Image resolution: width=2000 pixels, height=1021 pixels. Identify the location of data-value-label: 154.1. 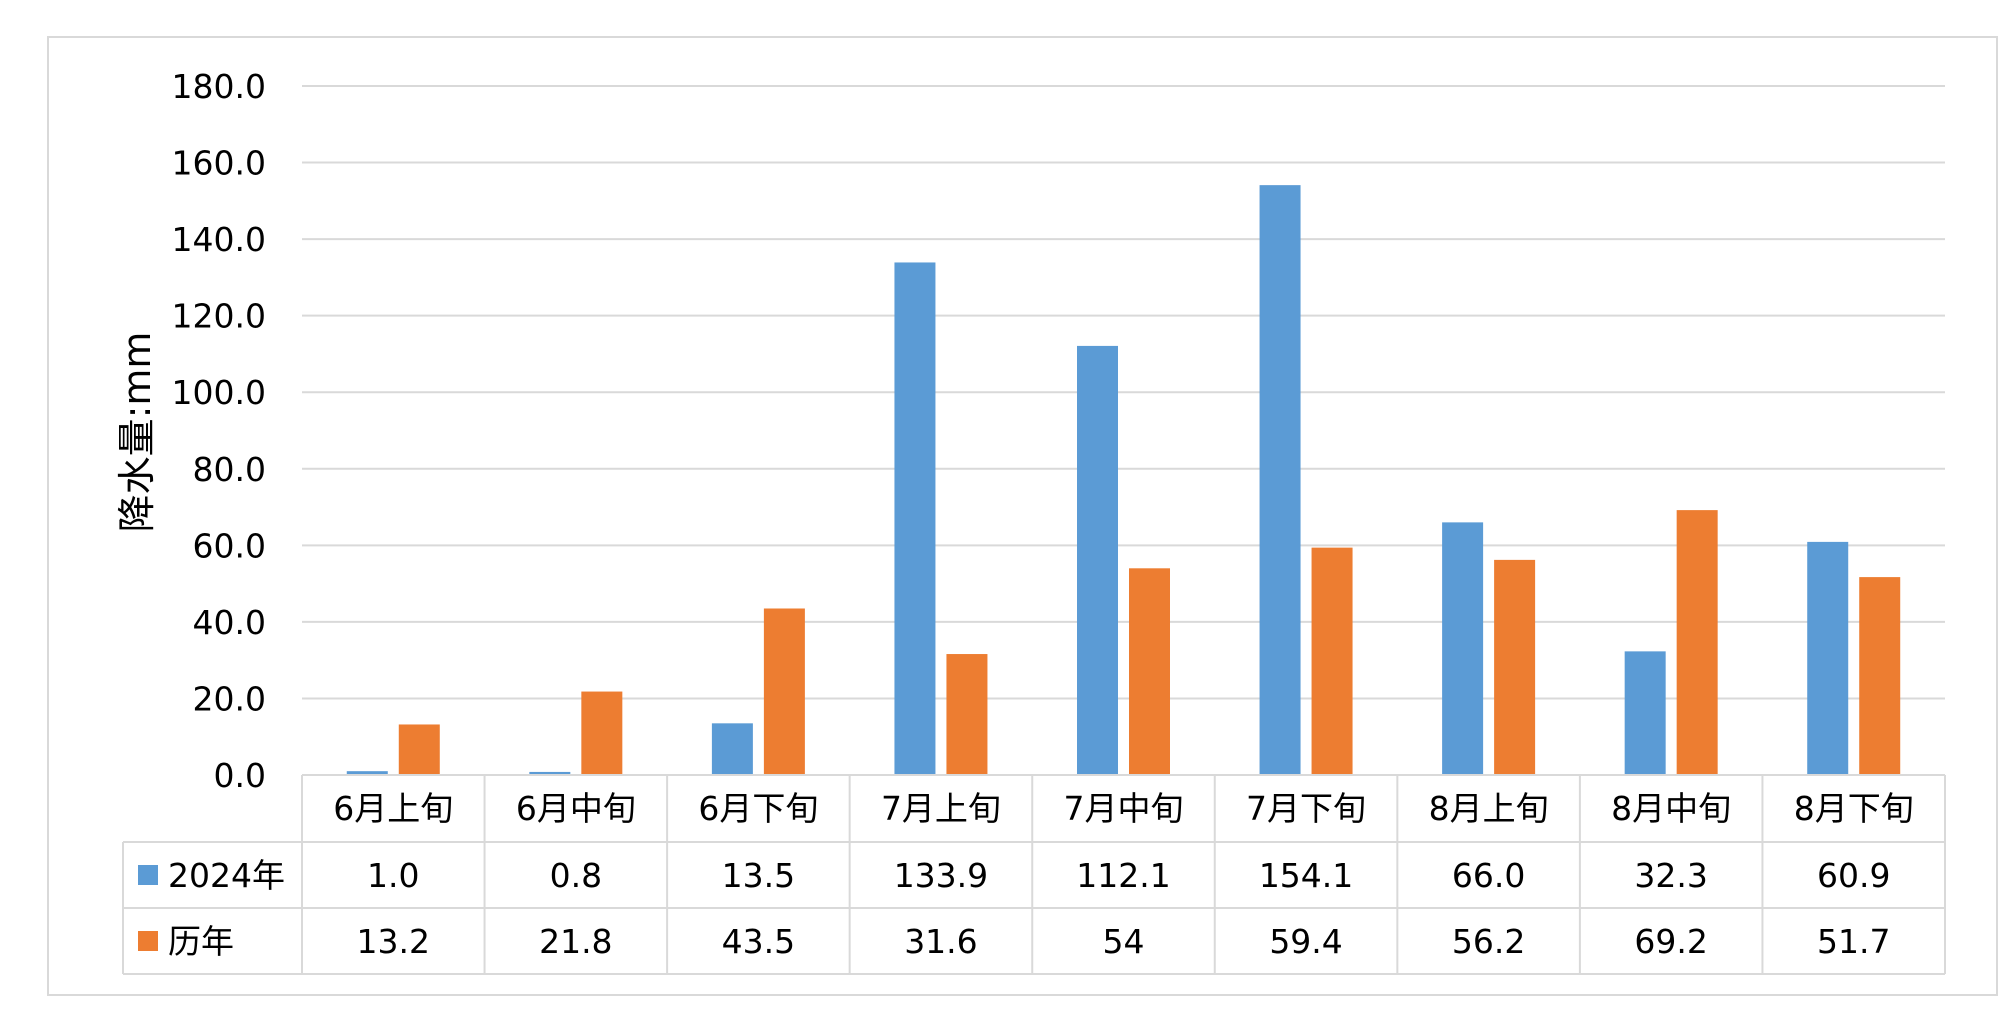
(1306, 875).